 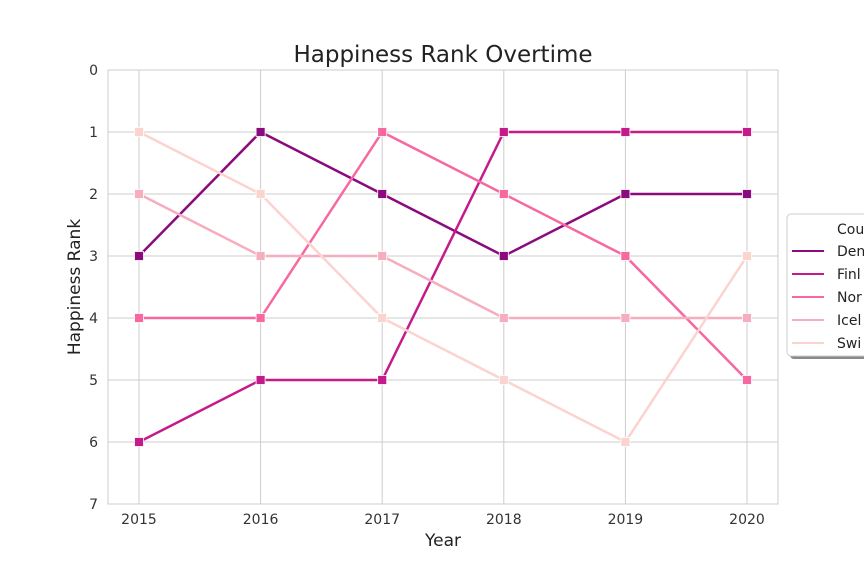 What do you see at coordinates (849, 298) in the screenshot?
I see `legend-entry-2: Nor` at bounding box center [849, 298].